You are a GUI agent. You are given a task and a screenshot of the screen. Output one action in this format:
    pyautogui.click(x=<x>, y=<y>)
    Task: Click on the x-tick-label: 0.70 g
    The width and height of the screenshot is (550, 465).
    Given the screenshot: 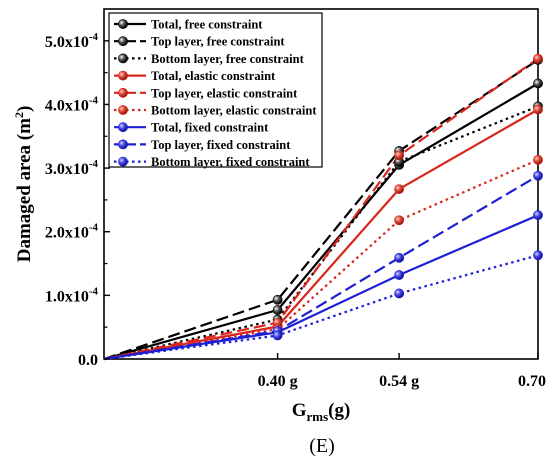 What is the action you would take?
    pyautogui.click(x=534, y=381)
    